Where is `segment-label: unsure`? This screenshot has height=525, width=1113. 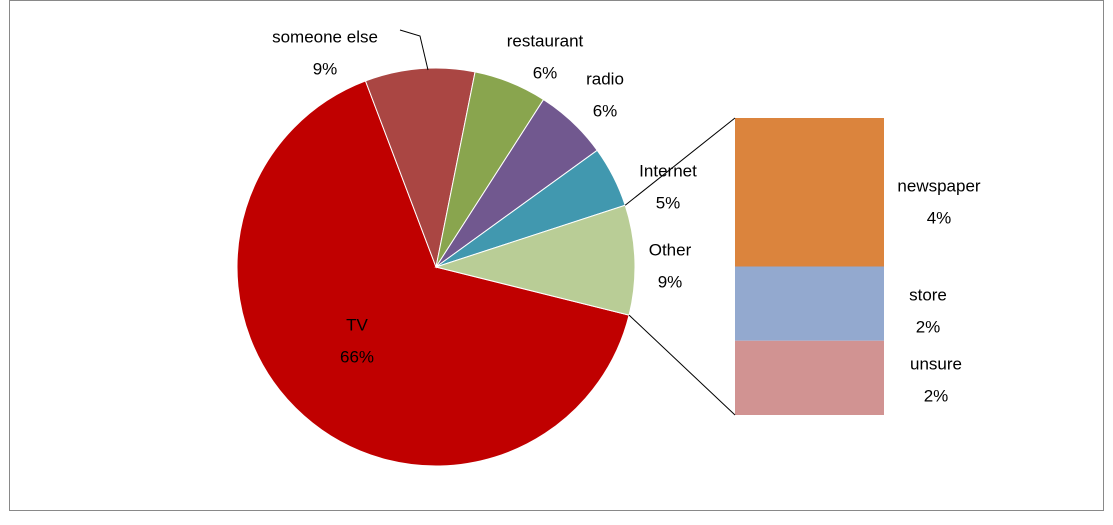 segment-label: unsure is located at coordinates (936, 363).